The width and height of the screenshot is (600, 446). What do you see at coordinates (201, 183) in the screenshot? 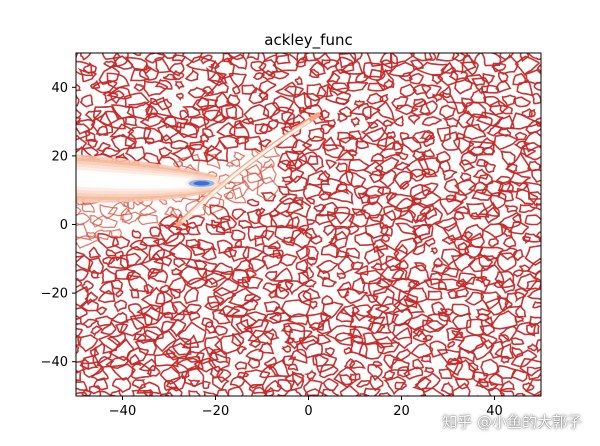
I see `minimum-core` at bounding box center [201, 183].